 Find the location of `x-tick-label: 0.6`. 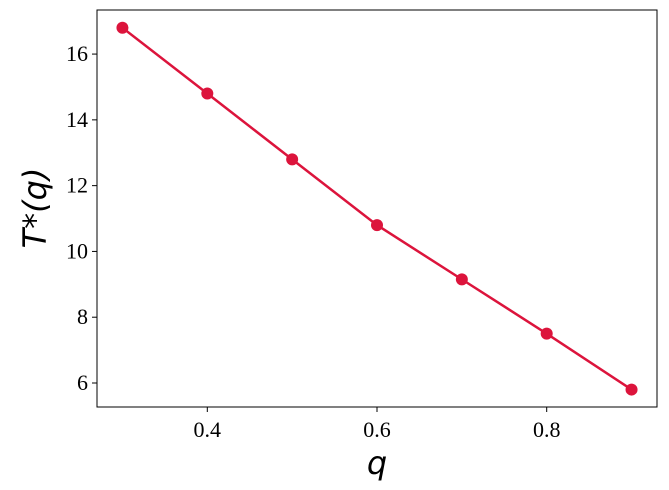

x-tick-label: 0.6 is located at coordinates (377, 429).